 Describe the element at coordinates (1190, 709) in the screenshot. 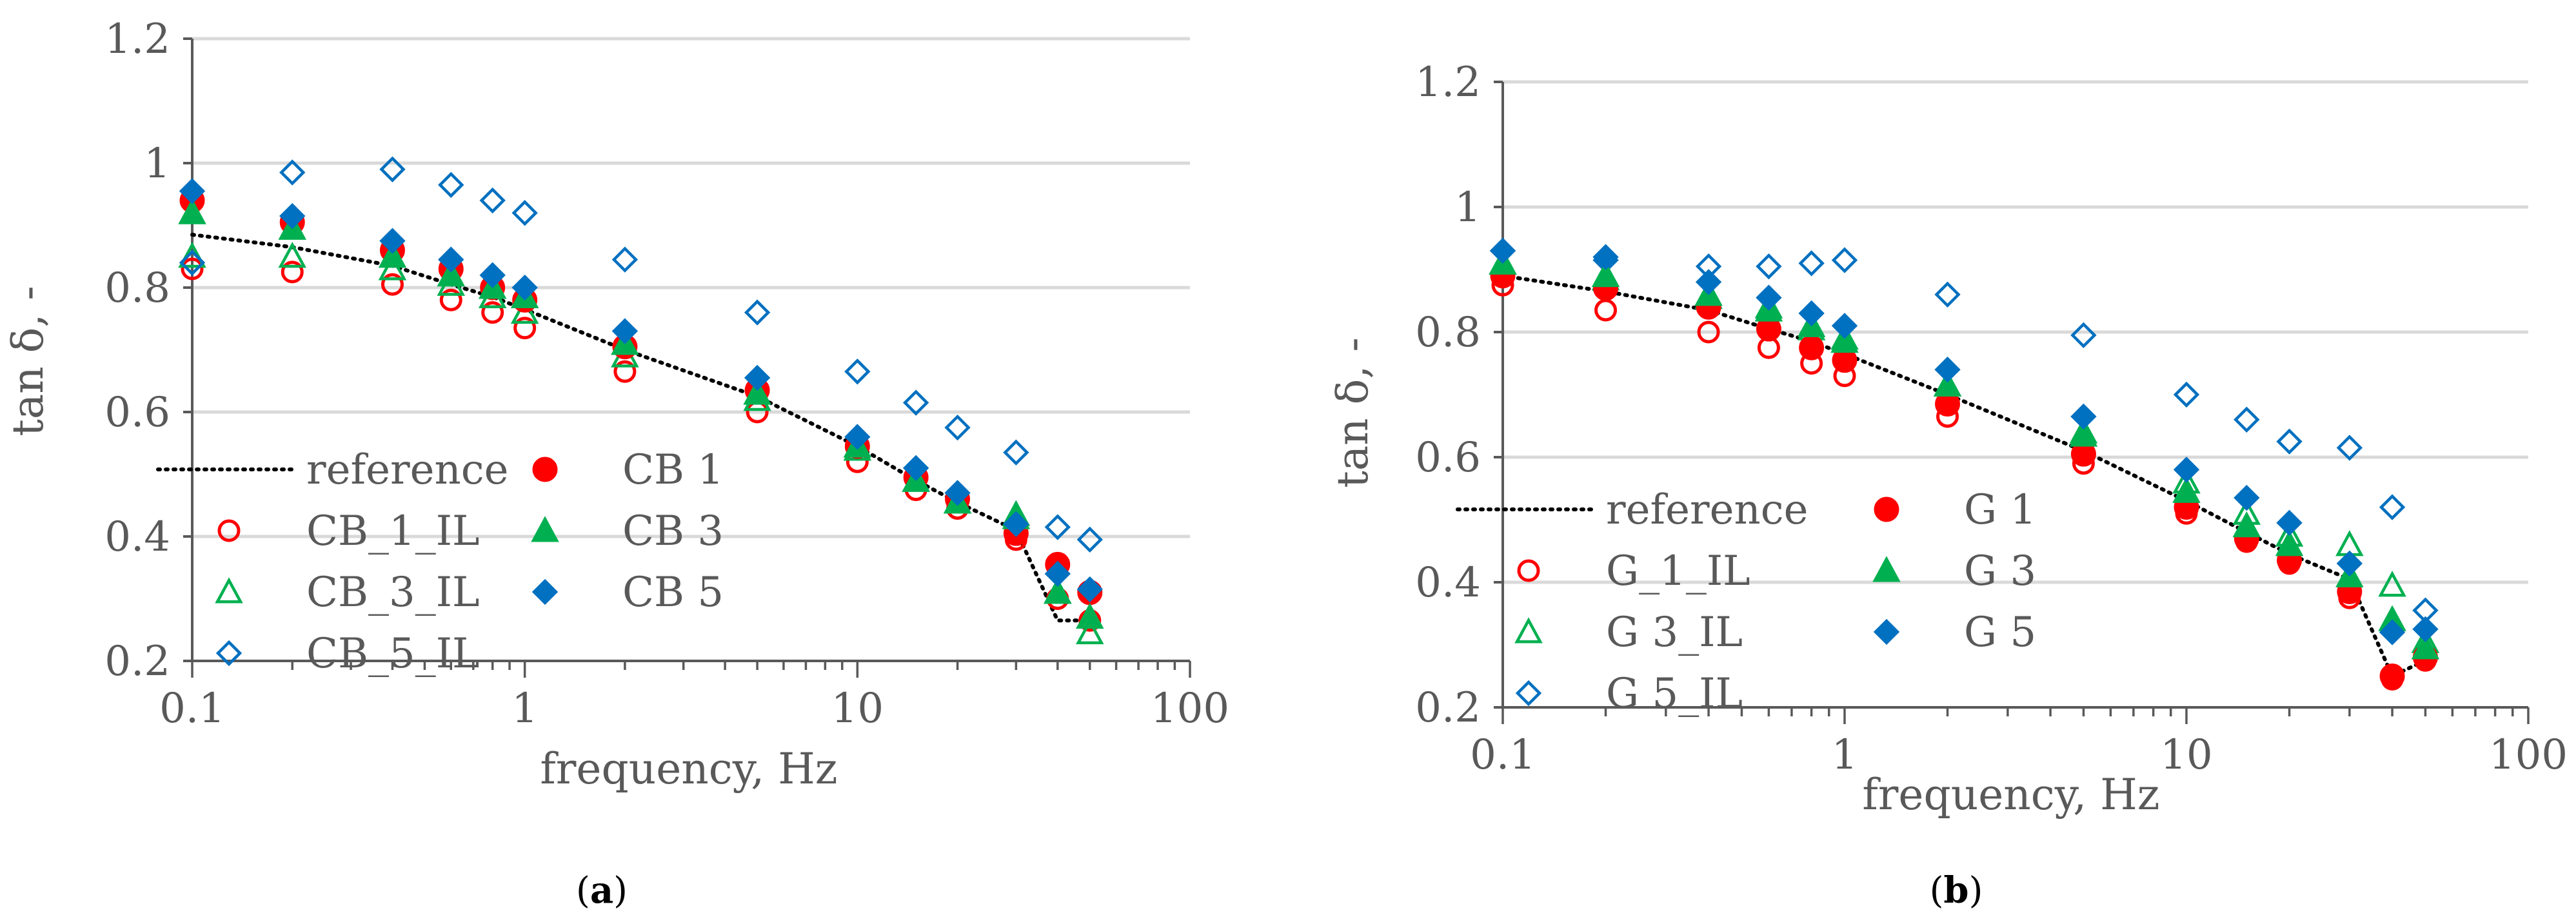

I see `panel-a-x-tick-label-3: 100` at that location.